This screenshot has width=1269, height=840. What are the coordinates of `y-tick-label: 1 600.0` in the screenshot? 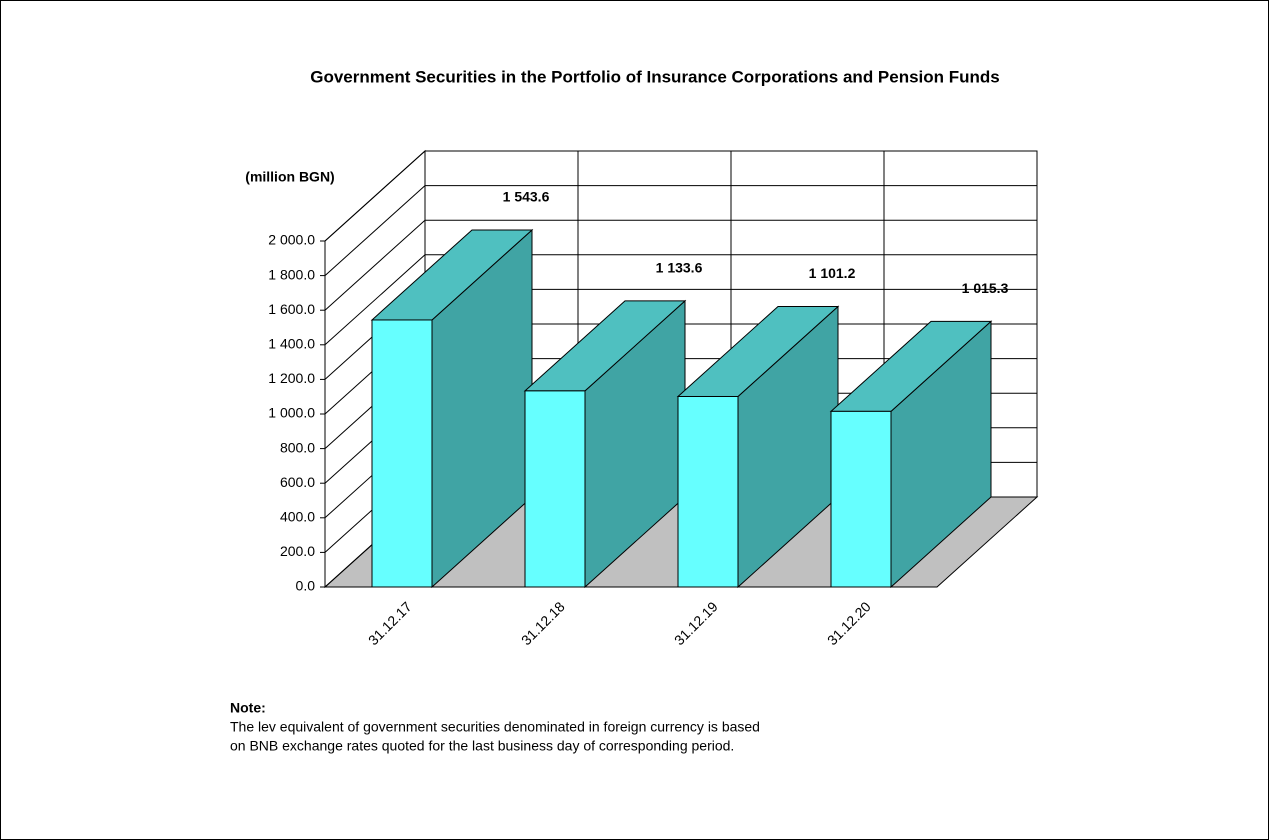 It's located at (291, 309).